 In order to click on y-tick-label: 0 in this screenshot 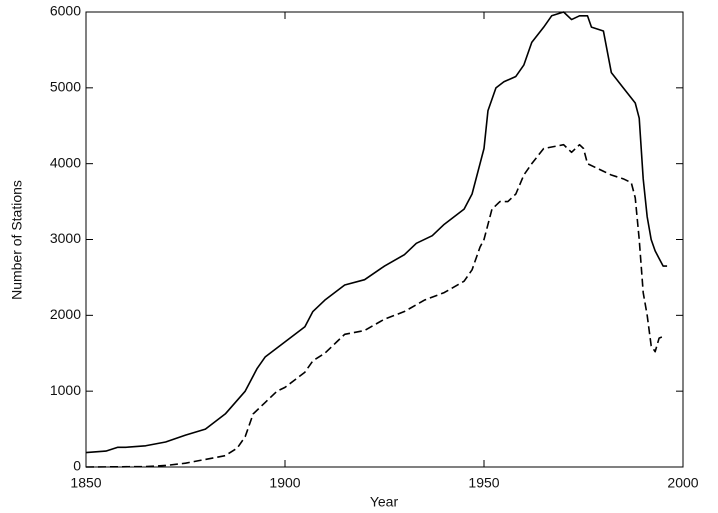, I will do `click(77, 466)`.